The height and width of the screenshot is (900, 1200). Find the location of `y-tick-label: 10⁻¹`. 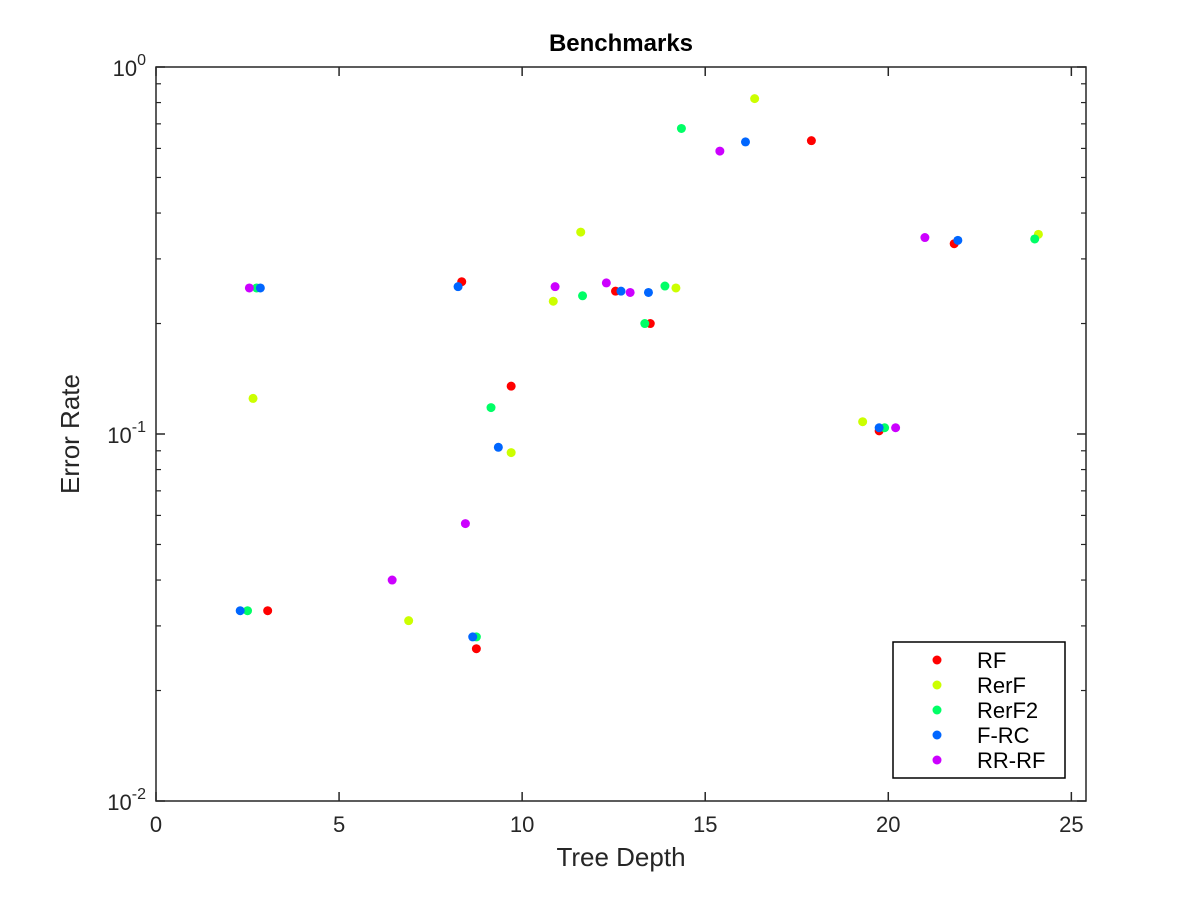

y-tick-label: 10⁻¹ is located at coordinates (126, 433).